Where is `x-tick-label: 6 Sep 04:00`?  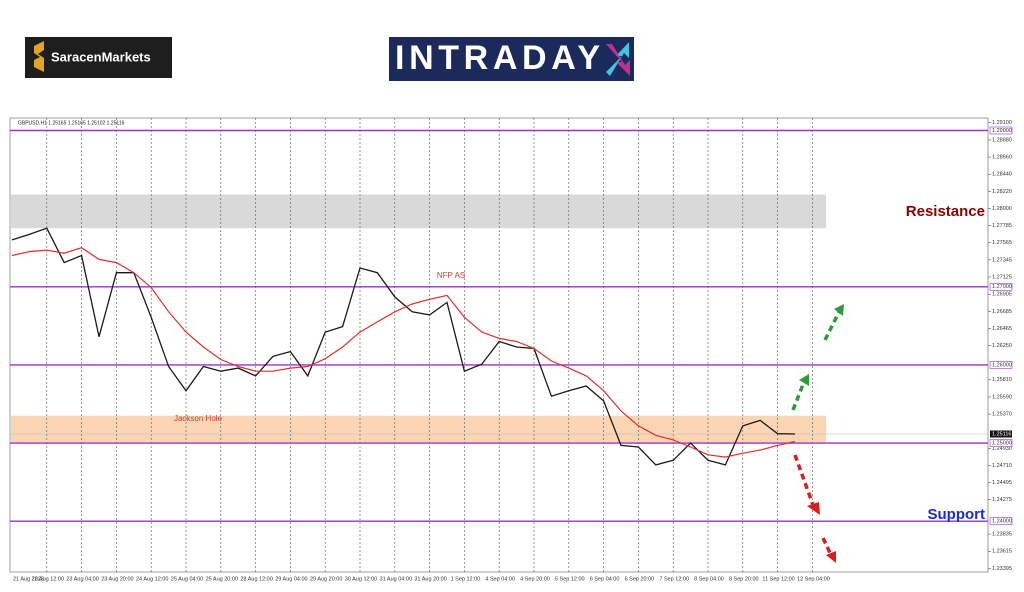
x-tick-label: 6 Sep 04:00 is located at coordinates (605, 579).